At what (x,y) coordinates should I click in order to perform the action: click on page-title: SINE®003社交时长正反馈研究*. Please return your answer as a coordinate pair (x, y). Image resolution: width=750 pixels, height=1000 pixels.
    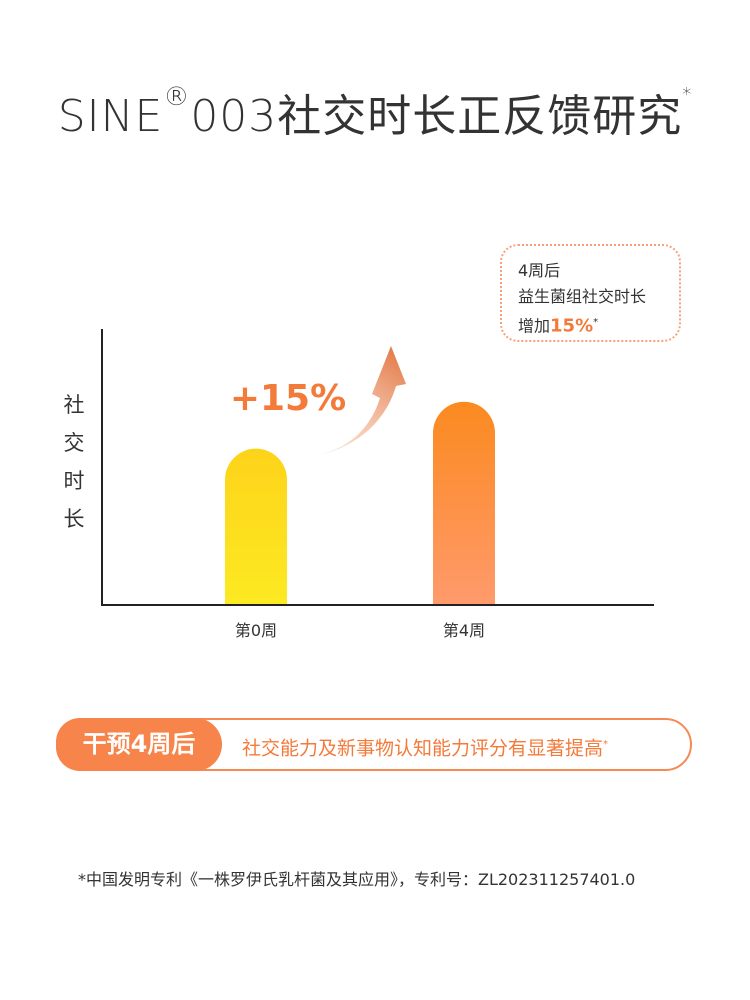
    Looking at the image, I should click on (375, 112).